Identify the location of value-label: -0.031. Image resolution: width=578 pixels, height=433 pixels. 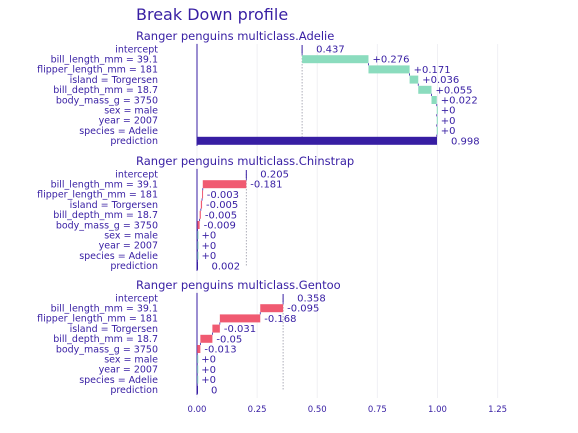
(240, 329).